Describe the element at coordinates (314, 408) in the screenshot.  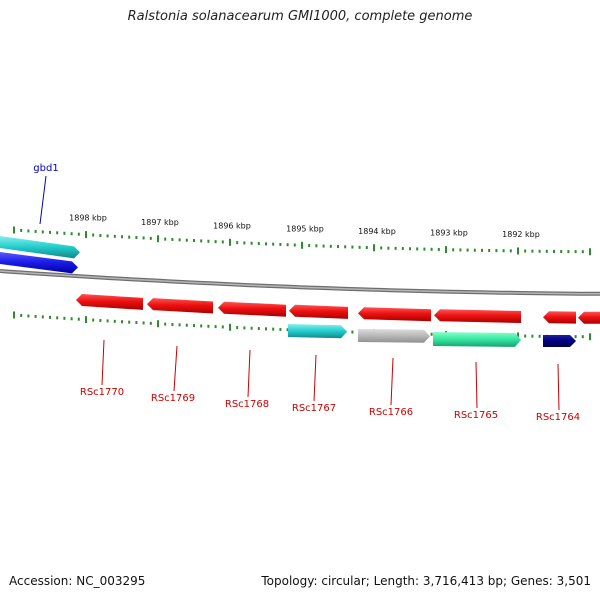
I see `gene-label: RSc1767` at that location.